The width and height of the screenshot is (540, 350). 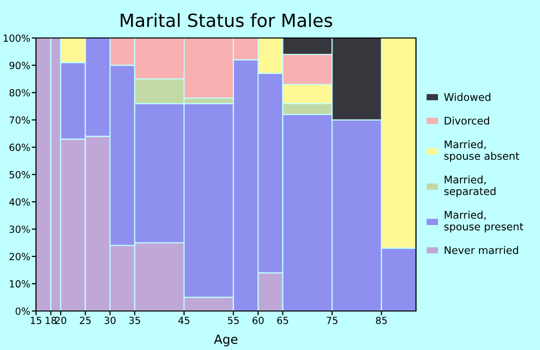 I want to click on x-tick-label: 75, so click(x=332, y=320).